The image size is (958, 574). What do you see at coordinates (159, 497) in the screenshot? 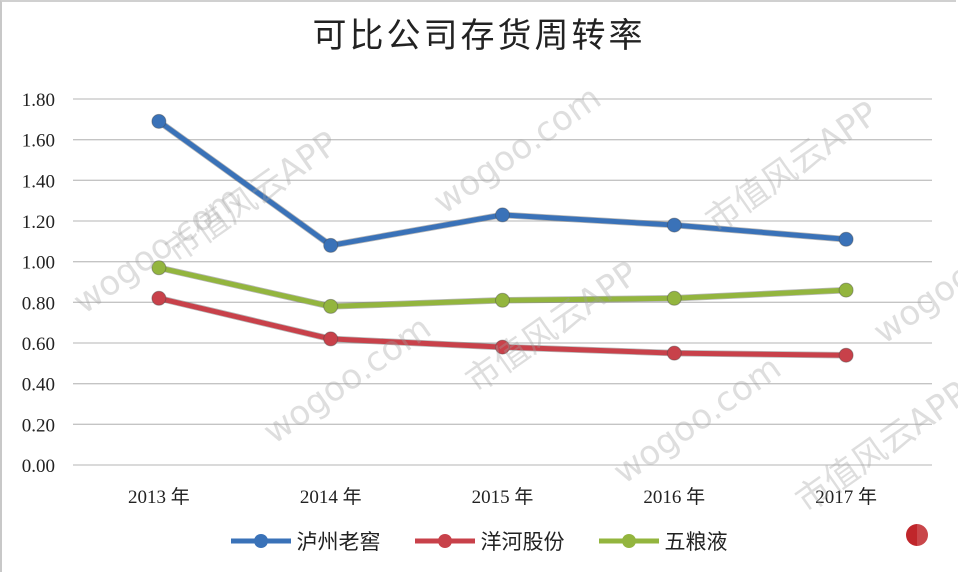
I see `x-tick-label: 2013 年` at bounding box center [159, 497].